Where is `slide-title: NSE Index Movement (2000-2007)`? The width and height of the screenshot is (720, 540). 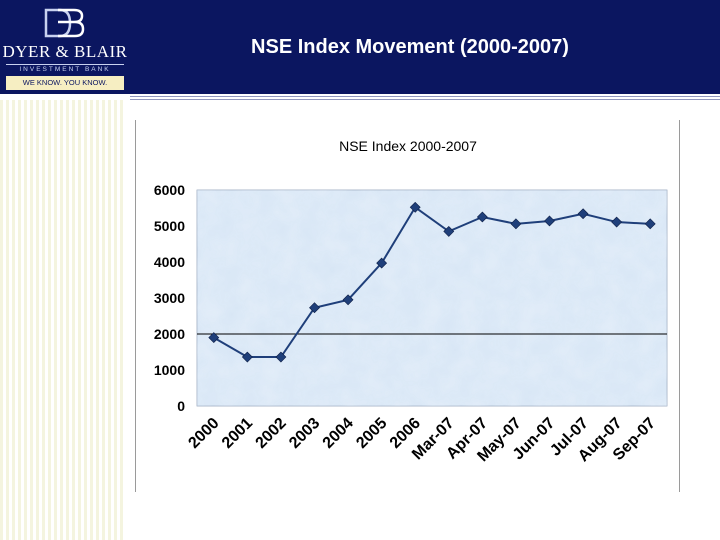 slide-title: NSE Index Movement (2000-2007) is located at coordinates (410, 47).